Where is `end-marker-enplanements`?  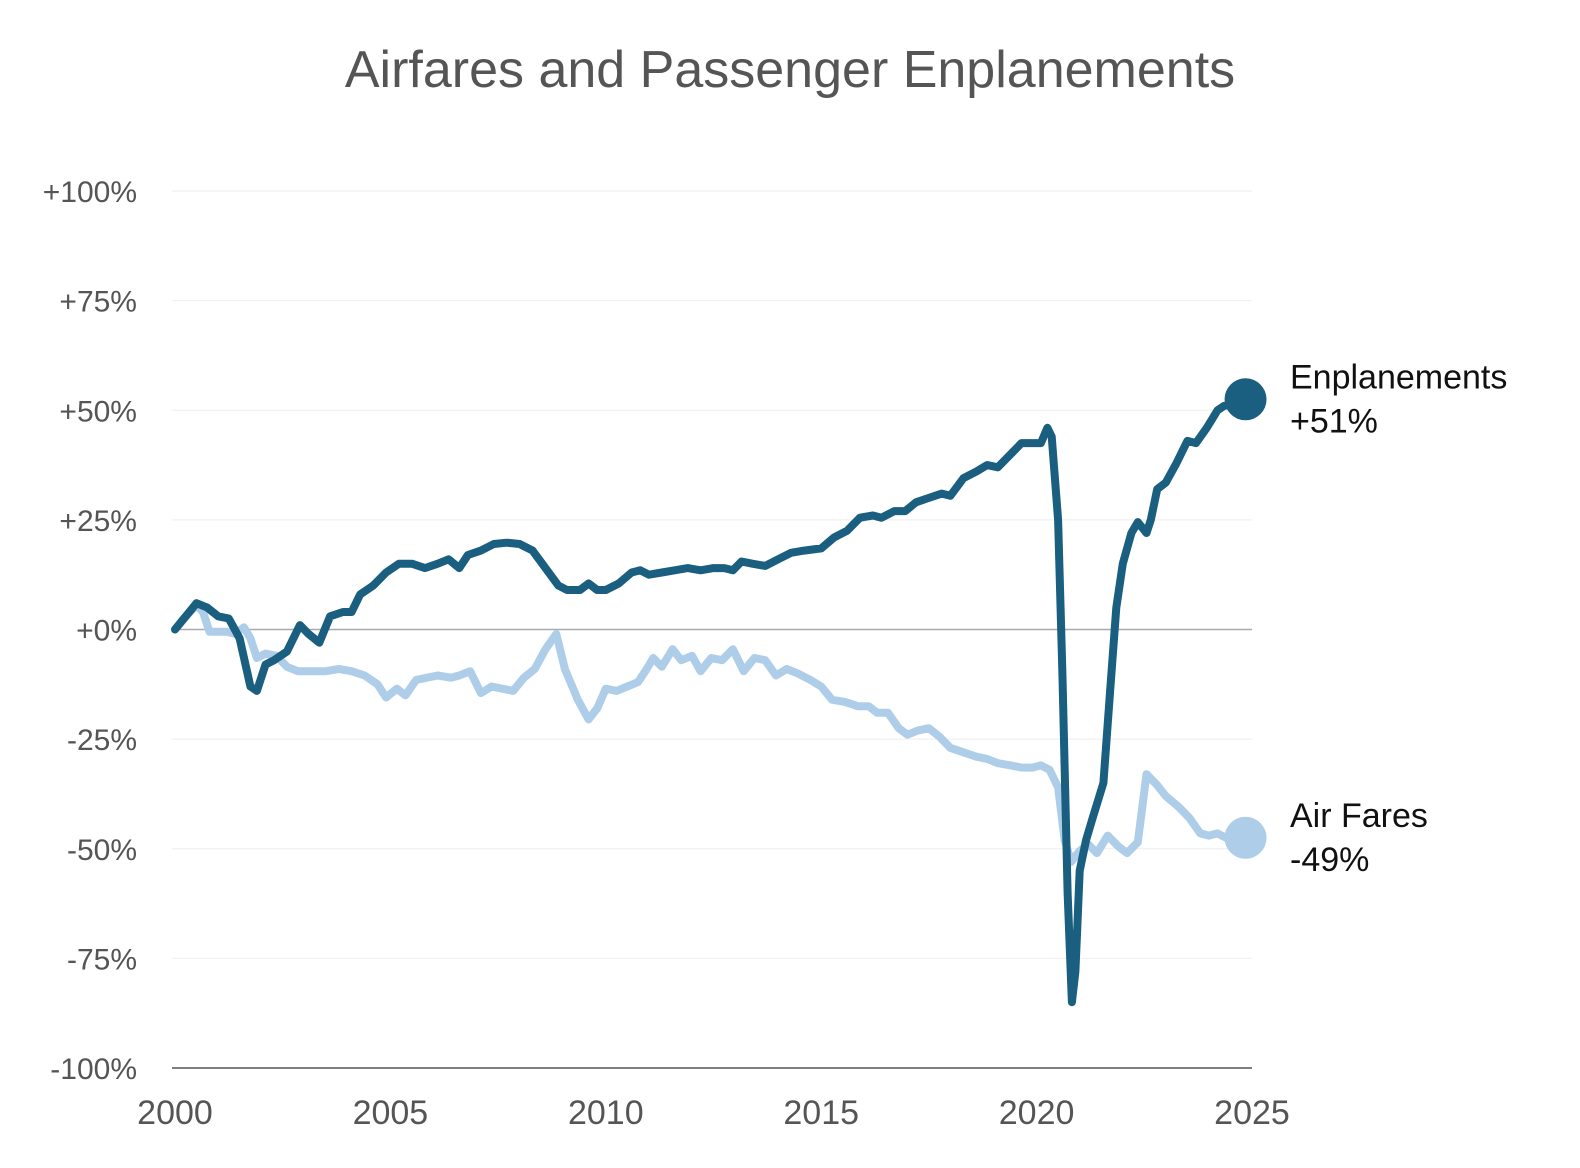 end-marker-enplanements is located at coordinates (1245, 399).